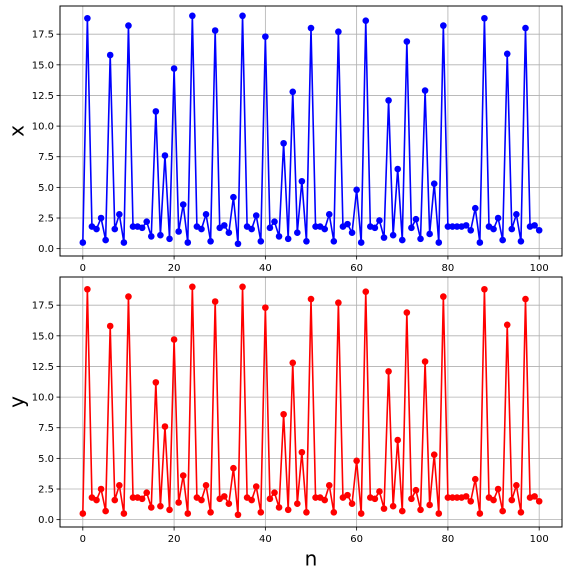 The height and width of the screenshot is (568, 568). What do you see at coordinates (356, 268) in the screenshot?
I see `x-tick-label: 60` at bounding box center [356, 268].